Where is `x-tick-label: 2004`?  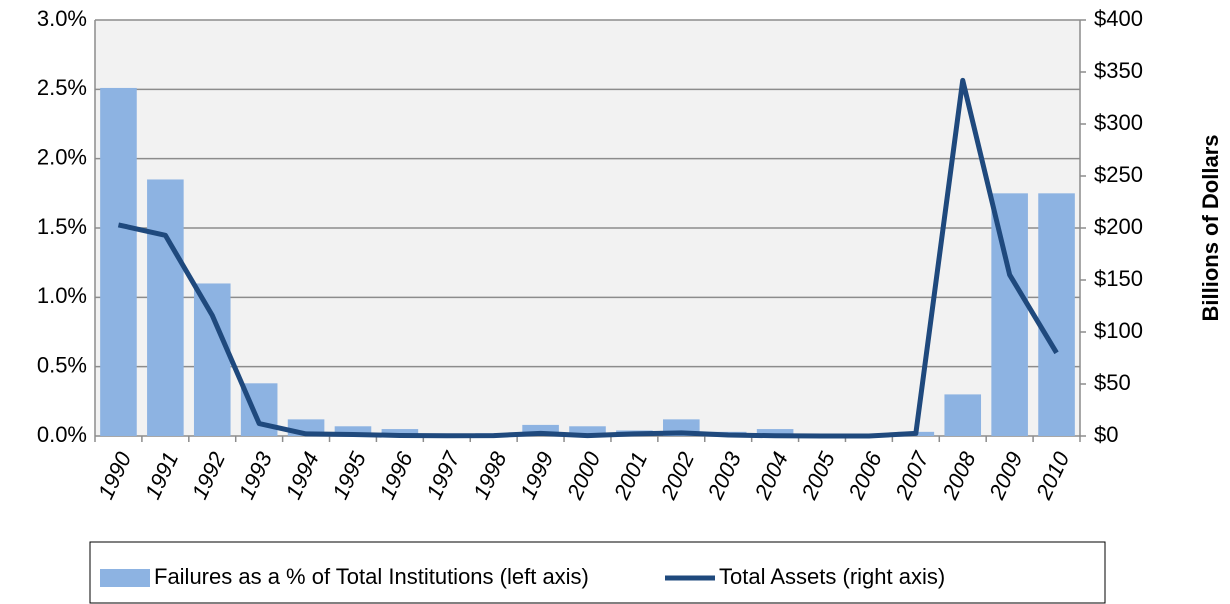
x-tick-label: 2004 is located at coordinates (771, 476).